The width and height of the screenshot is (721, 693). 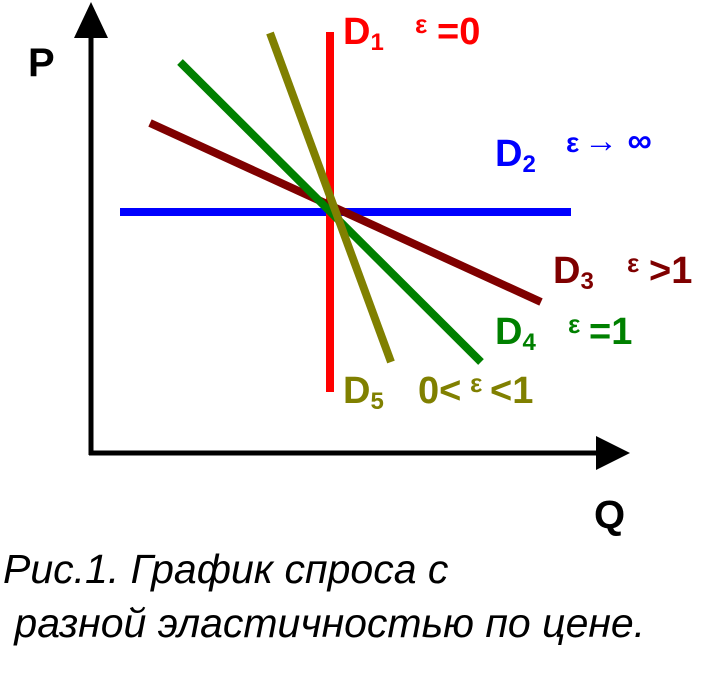 I want to click on y-axis-label: P, so click(x=41, y=63).